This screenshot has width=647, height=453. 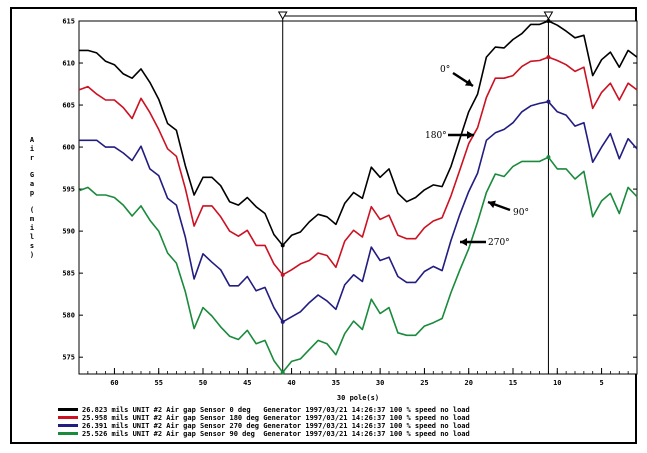 I want to click on series-annotation: 180°, so click(x=436, y=136).